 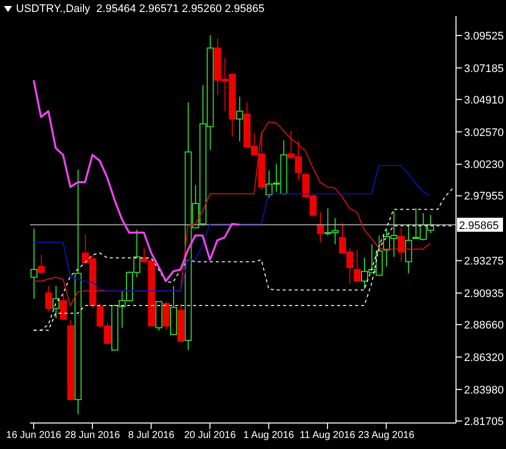 What do you see at coordinates (328, 436) in the screenshot?
I see `x-tick-label: 11 Aug 2016` at bounding box center [328, 436].